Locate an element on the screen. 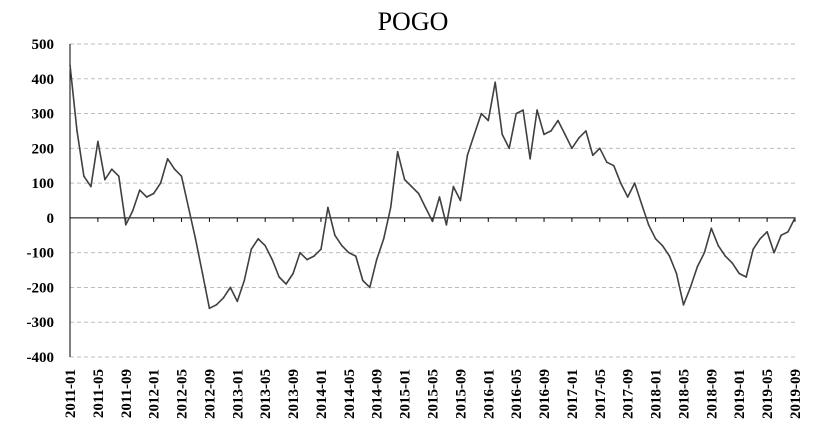 The height and width of the screenshot is (443, 823). y-tick-label: 400 is located at coordinates (43, 80).